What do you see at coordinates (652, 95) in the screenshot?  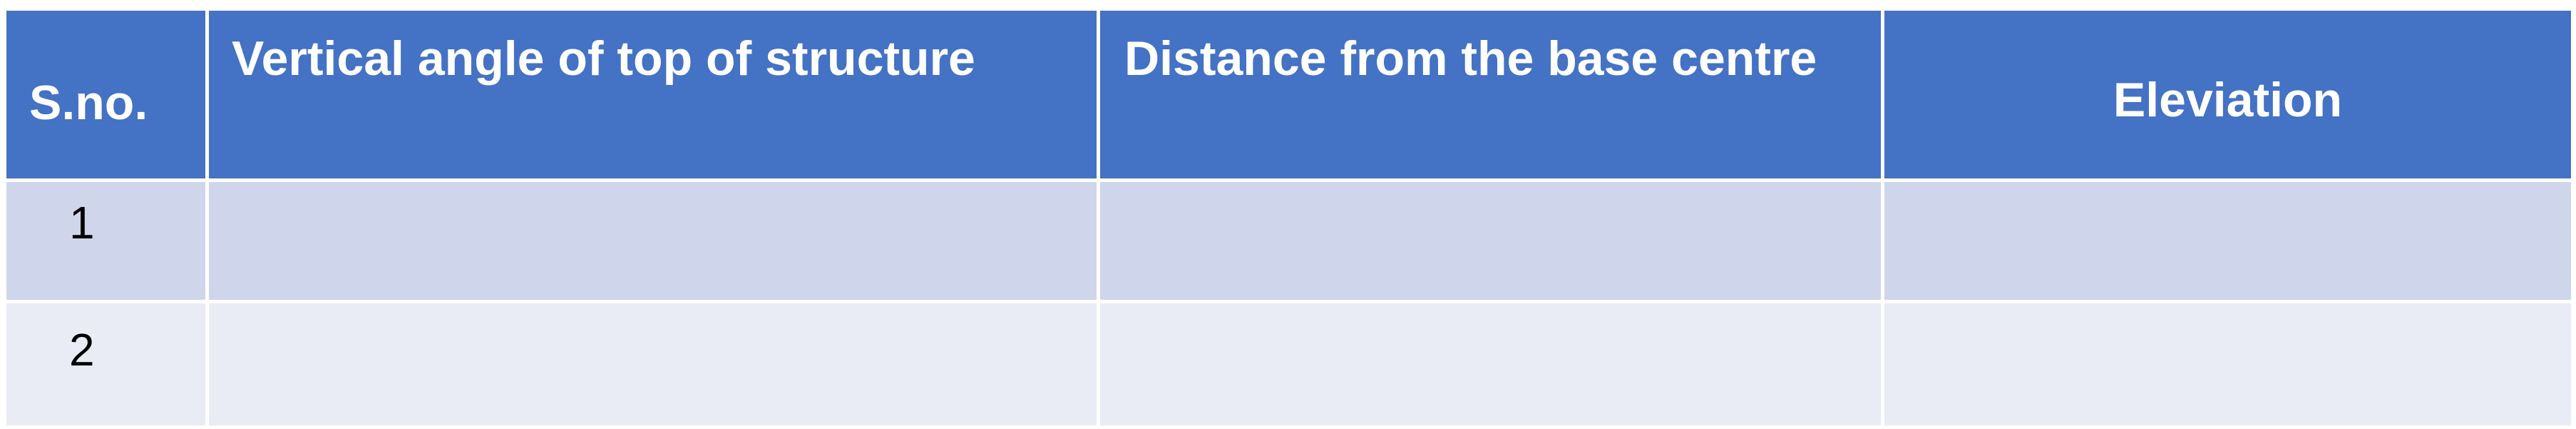 I see `header-vertical-angle: Vertical angle of top of structure` at bounding box center [652, 95].